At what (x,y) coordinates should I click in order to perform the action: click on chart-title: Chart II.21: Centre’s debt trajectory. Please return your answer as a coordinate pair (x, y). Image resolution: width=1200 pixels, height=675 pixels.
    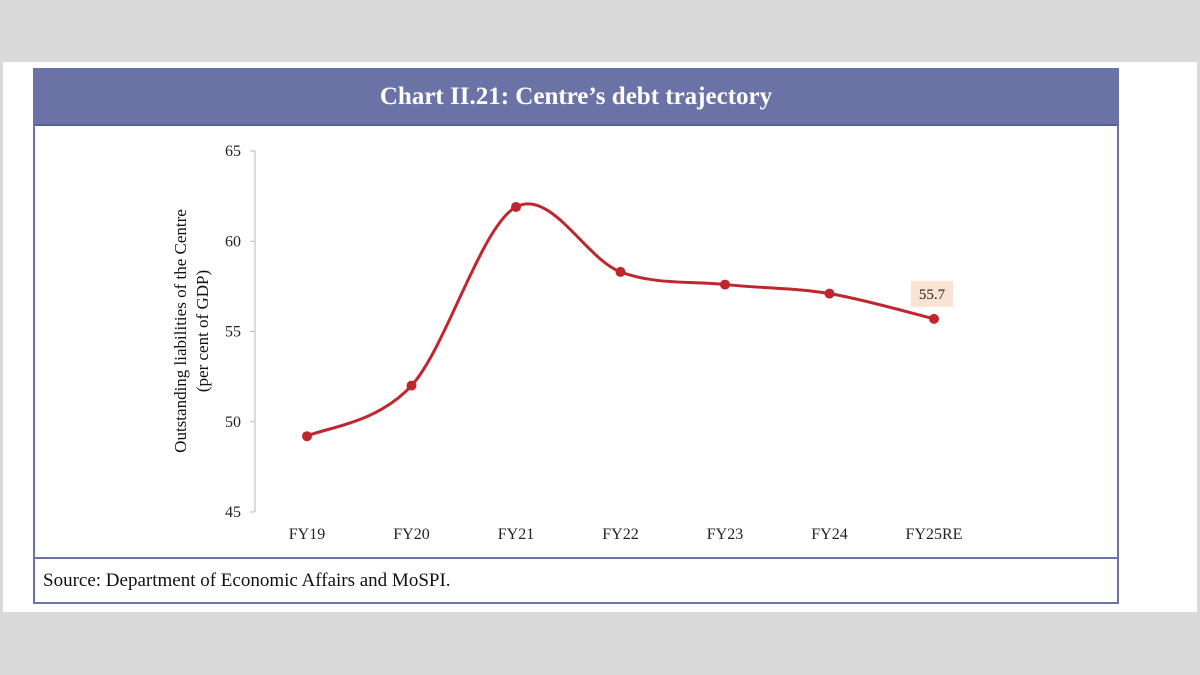
    Looking at the image, I should click on (576, 96).